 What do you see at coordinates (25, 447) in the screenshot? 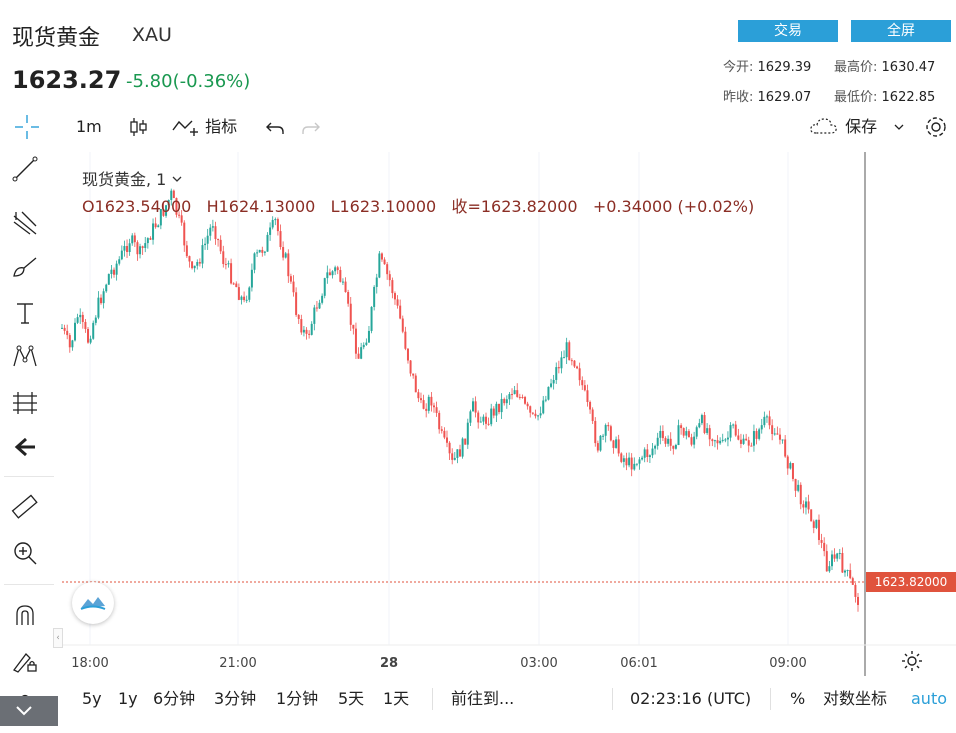
I see `back-arrow-icon` at bounding box center [25, 447].